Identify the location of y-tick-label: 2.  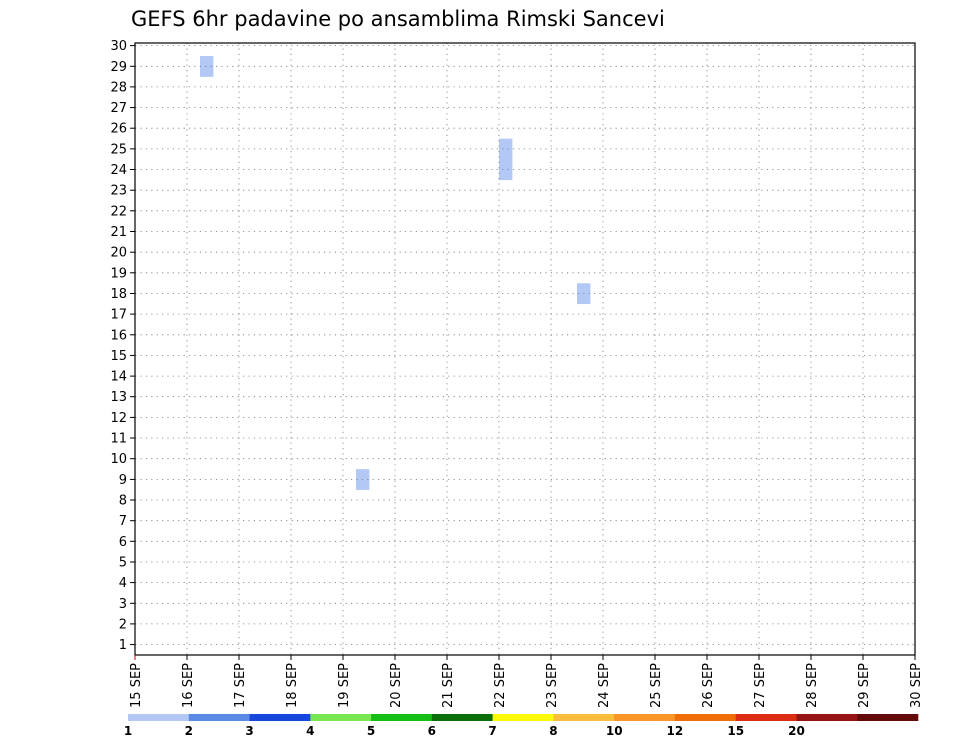
(123, 624).